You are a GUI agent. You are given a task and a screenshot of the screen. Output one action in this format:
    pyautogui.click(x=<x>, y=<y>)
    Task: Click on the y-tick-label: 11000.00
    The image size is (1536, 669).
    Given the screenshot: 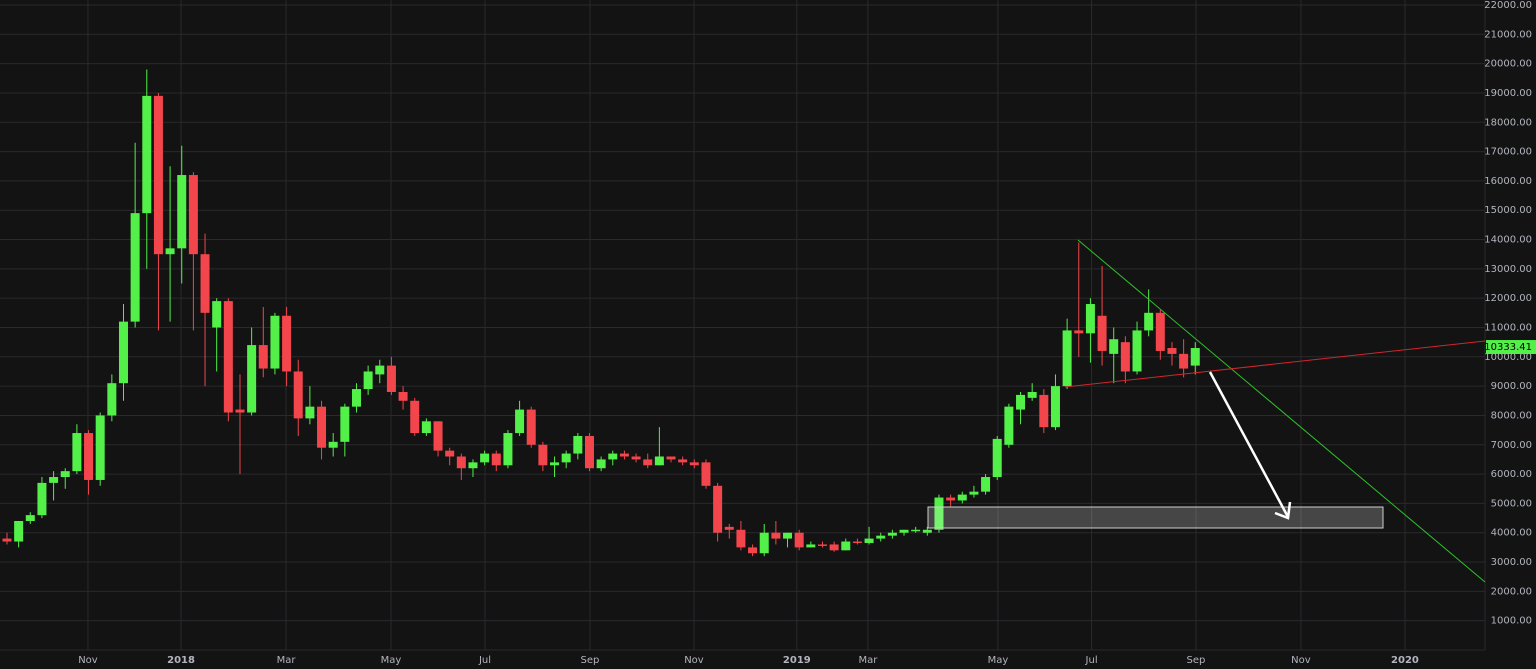 What is the action you would take?
    pyautogui.click(x=1508, y=327)
    